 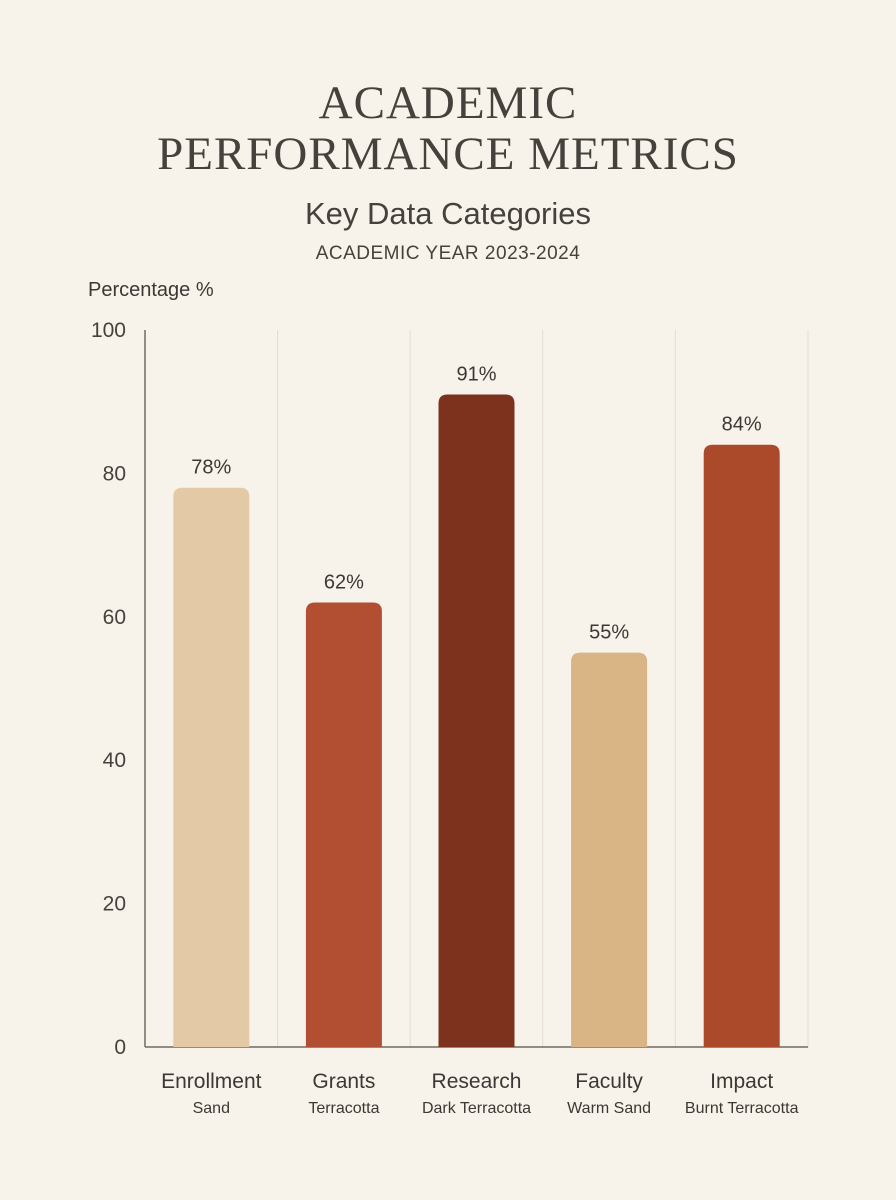 What do you see at coordinates (448, 103) in the screenshot?
I see `chart-title-line-1: ACADEMIC` at bounding box center [448, 103].